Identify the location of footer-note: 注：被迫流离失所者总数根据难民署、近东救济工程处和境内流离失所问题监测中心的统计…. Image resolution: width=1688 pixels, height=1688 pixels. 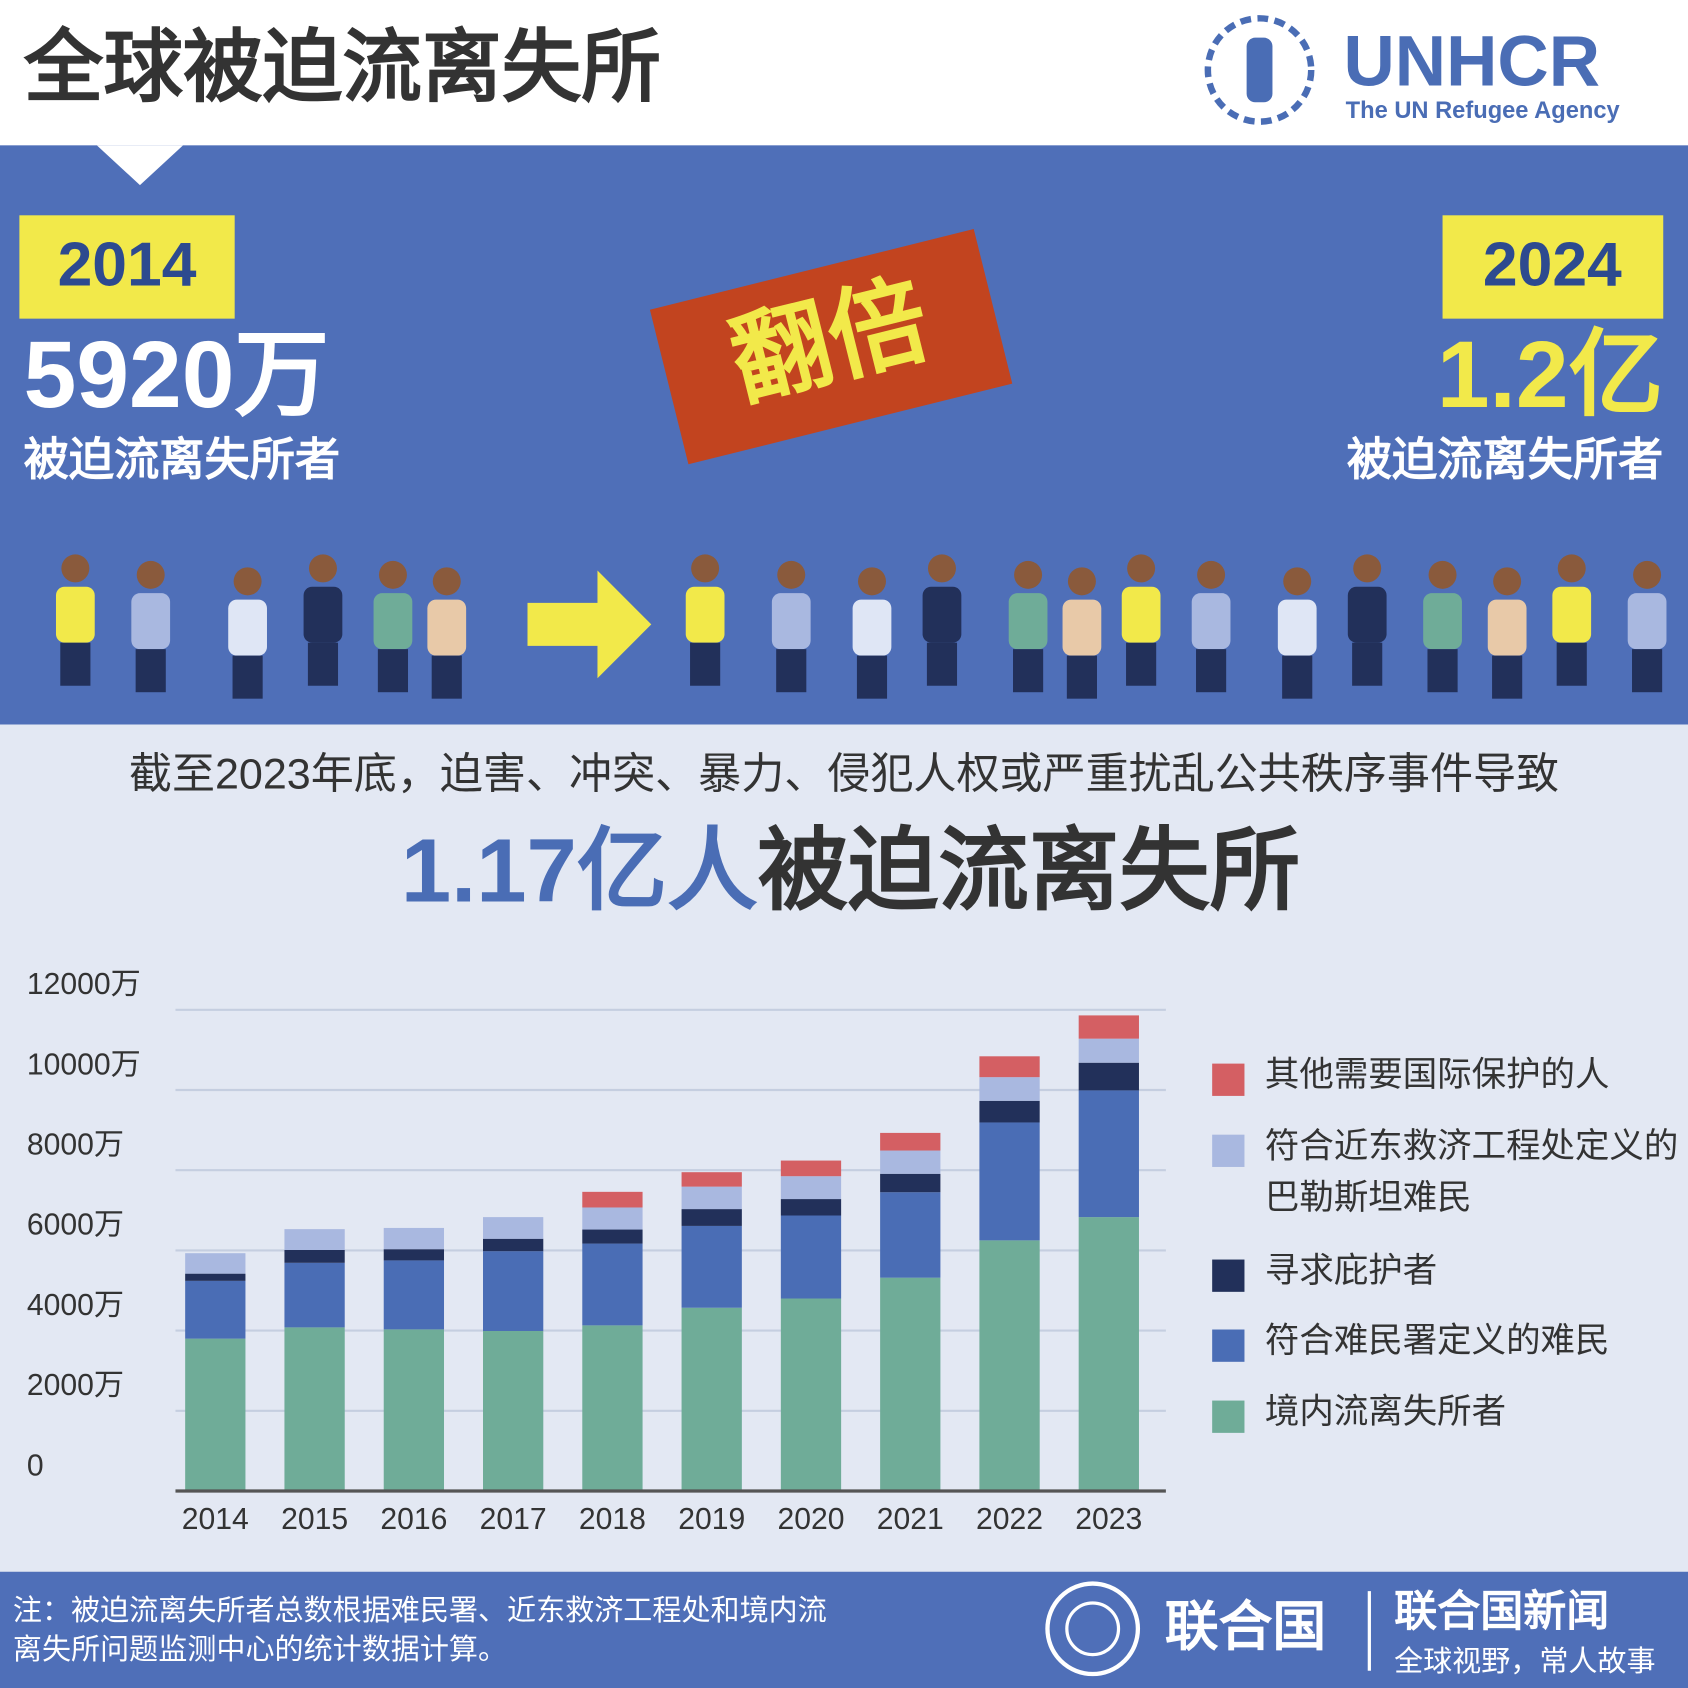
(419, 1630).